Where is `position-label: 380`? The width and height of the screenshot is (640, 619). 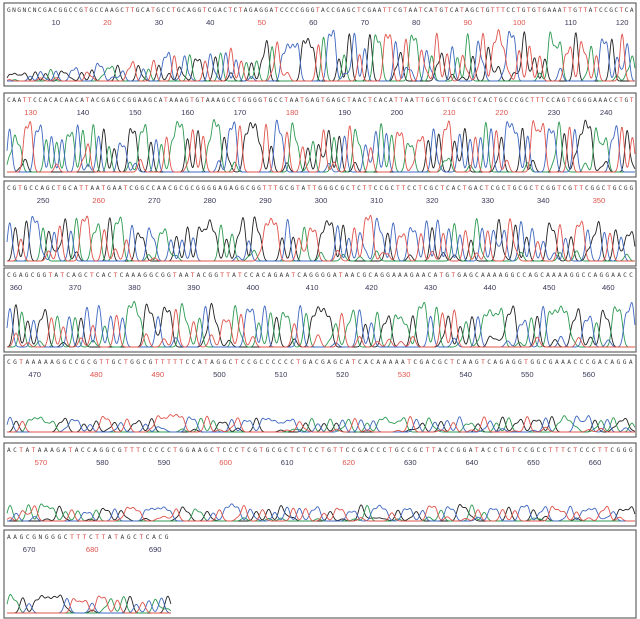
position-label: 380 is located at coordinates (134, 287).